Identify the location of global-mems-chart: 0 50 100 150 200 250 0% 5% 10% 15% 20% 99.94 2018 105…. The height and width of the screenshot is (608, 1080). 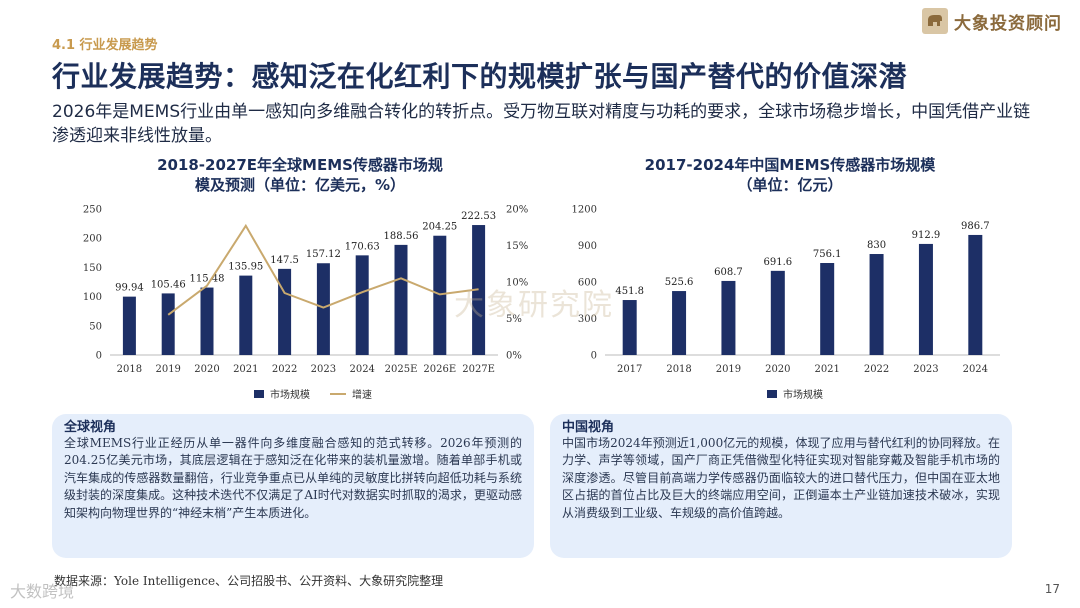
(305, 290).